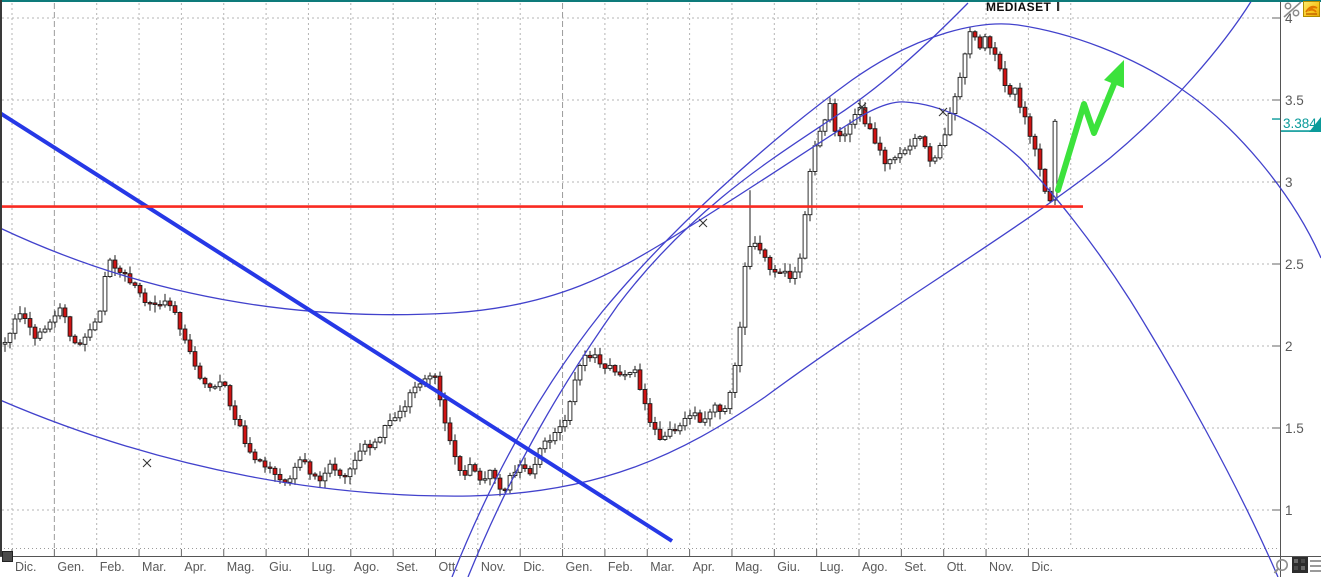 The image size is (1321, 577). I want to click on app-logo-glyph, so click(1311, 10).